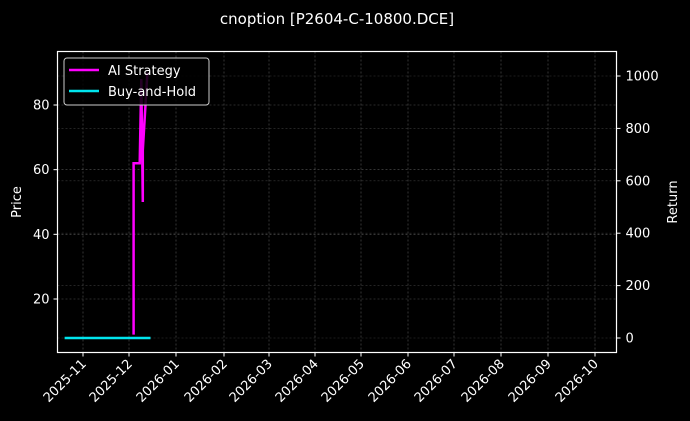 The width and height of the screenshot is (690, 421). Describe the element at coordinates (337, 19) in the screenshot. I see `chart-title: cnoption [P2604-C-10800.DCE]` at that location.